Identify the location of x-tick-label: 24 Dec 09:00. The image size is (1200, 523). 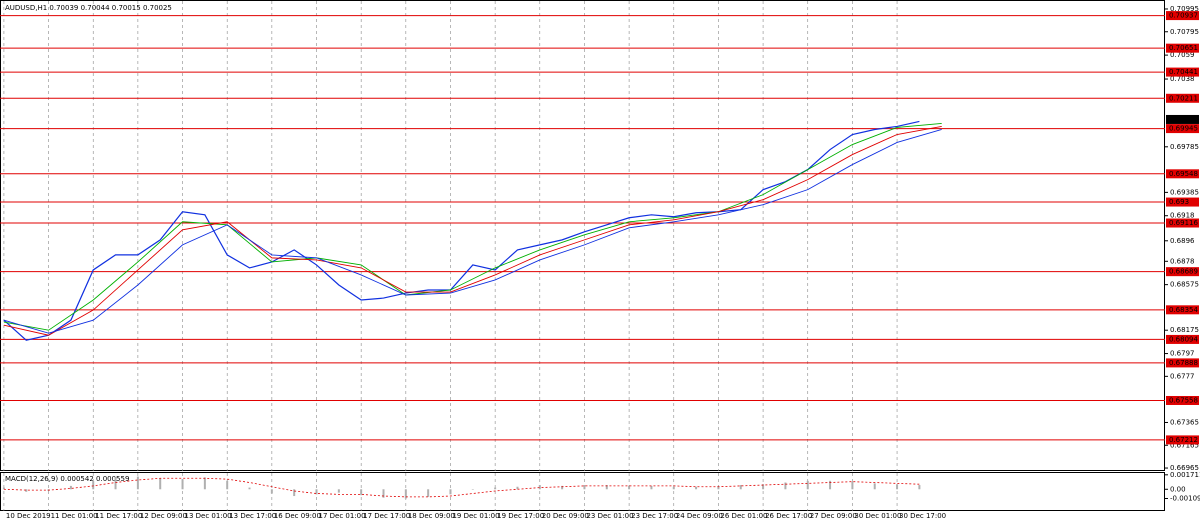
(699, 516).